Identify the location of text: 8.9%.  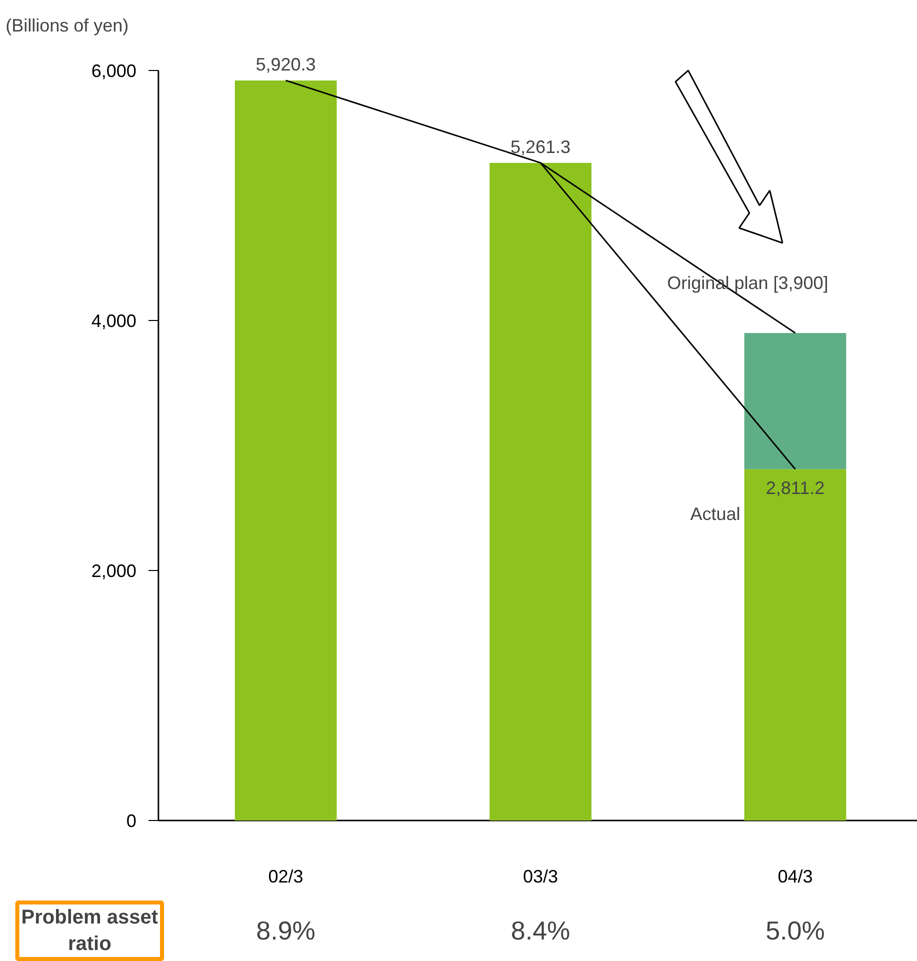
(286, 931).